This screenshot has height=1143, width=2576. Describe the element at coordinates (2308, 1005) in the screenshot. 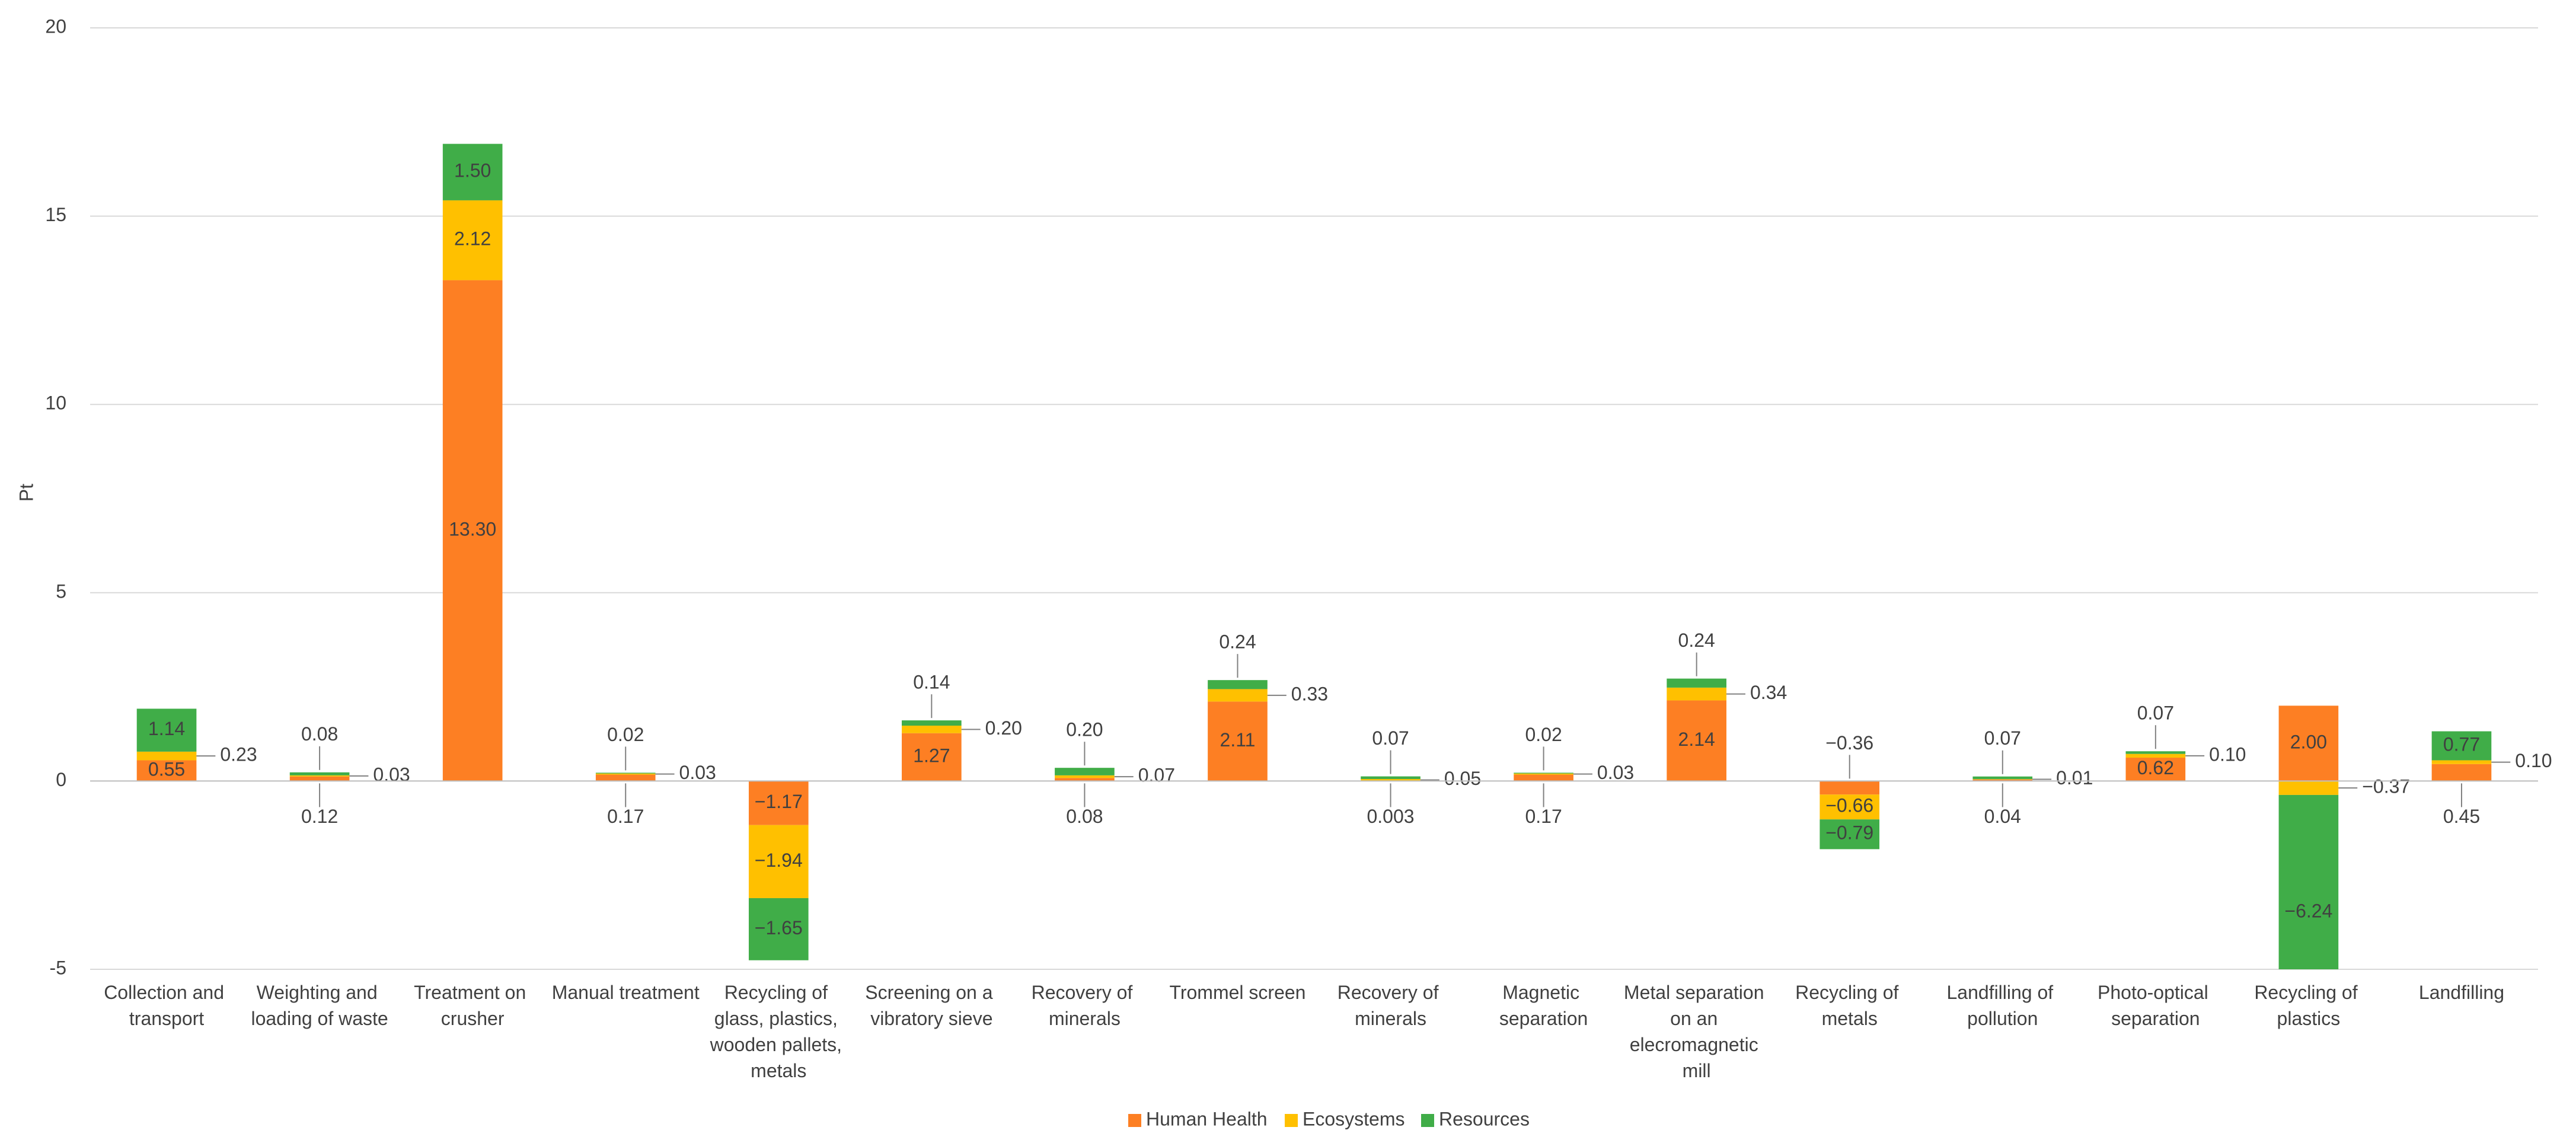

I see `x-tick-label: Recycling of plastics` at that location.